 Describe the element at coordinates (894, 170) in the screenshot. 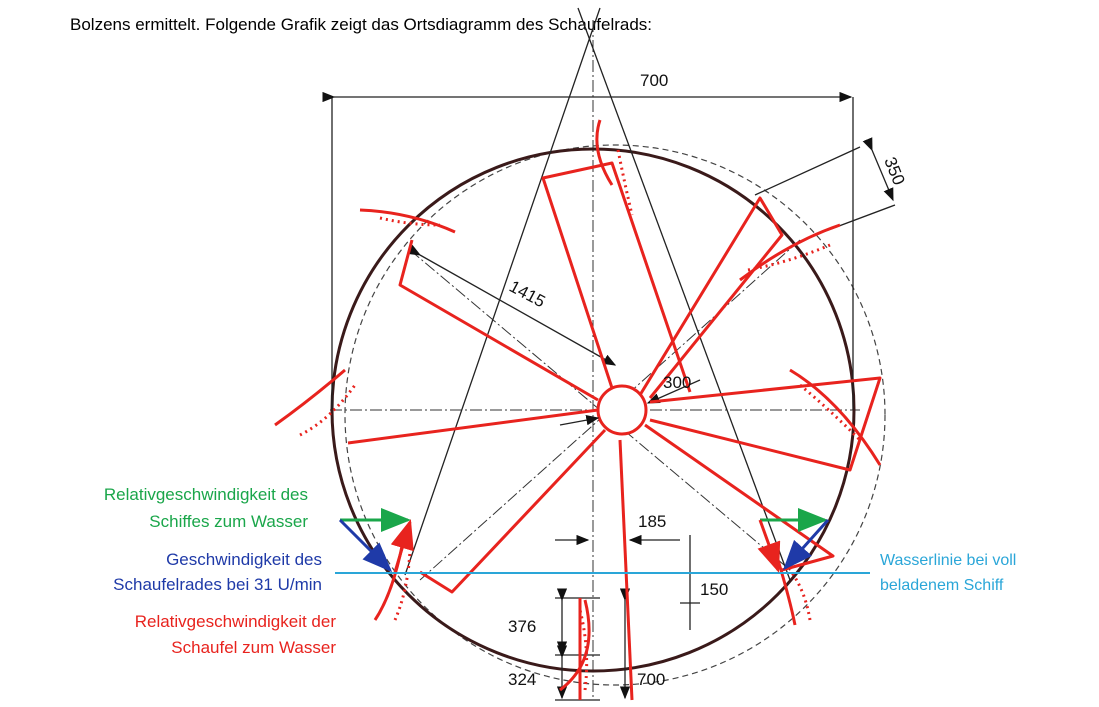

I see `dimension: 350` at that location.